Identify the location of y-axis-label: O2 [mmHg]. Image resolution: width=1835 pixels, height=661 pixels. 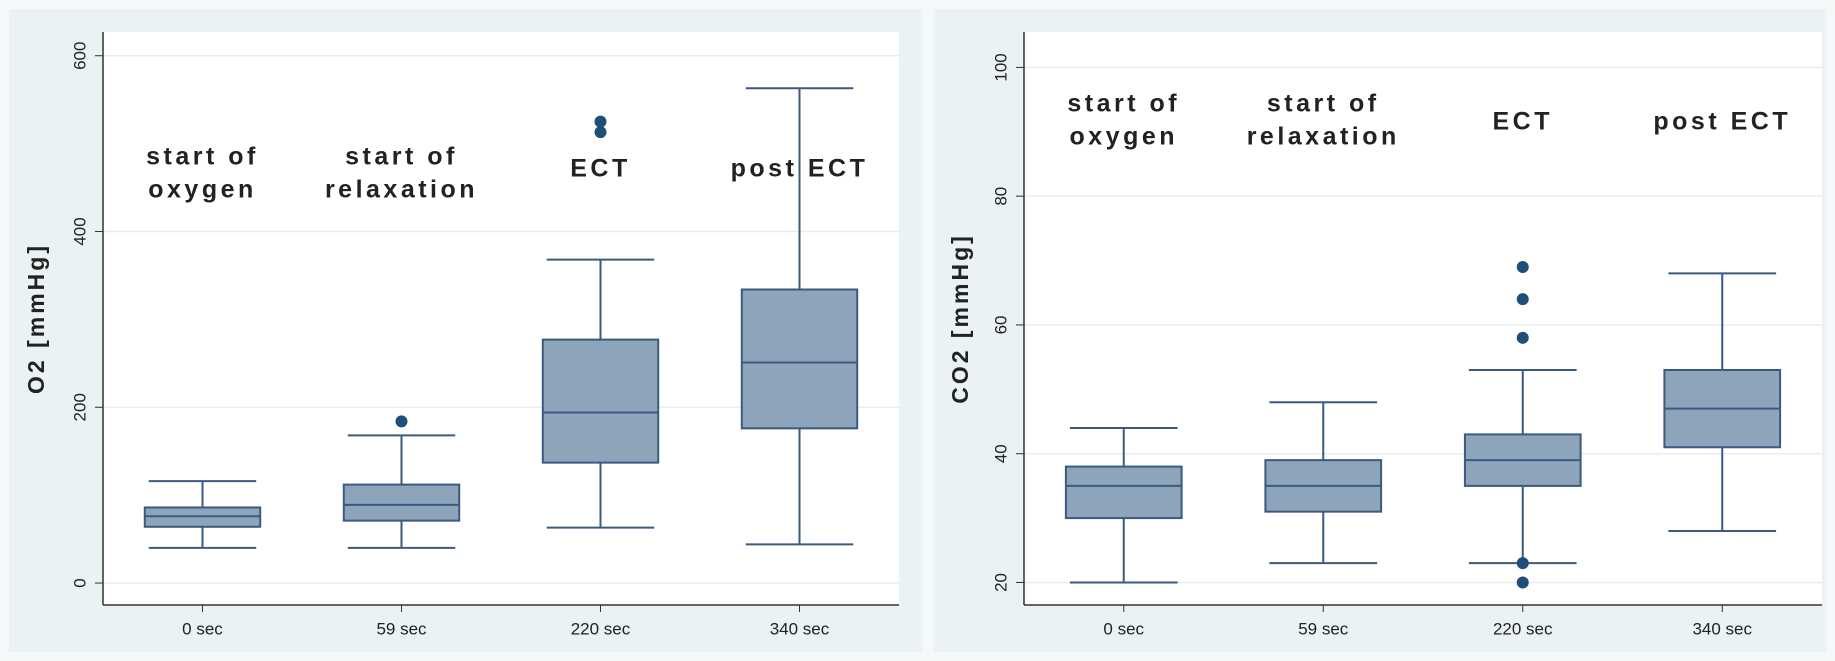
(36, 318).